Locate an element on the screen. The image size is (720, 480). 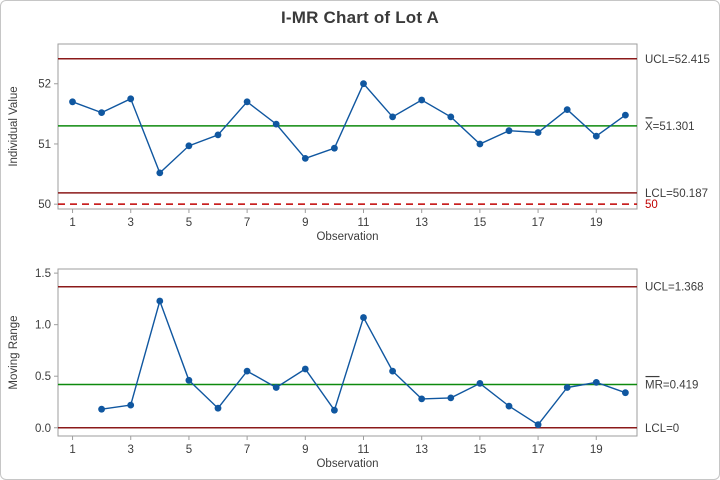
lcl-label: LCL=0 is located at coordinates (662, 429).